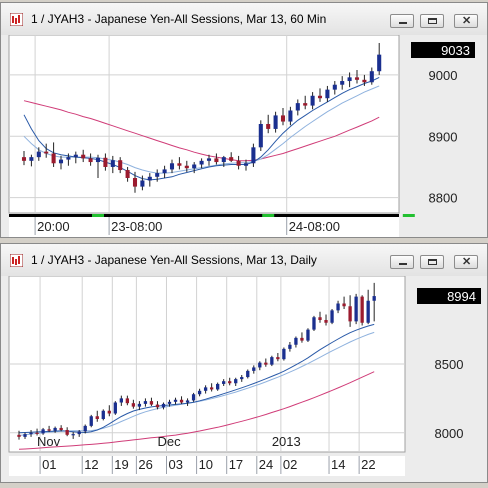  What do you see at coordinates (443, 136) in the screenshot?
I see `y-tick-label: 8900` at bounding box center [443, 136].